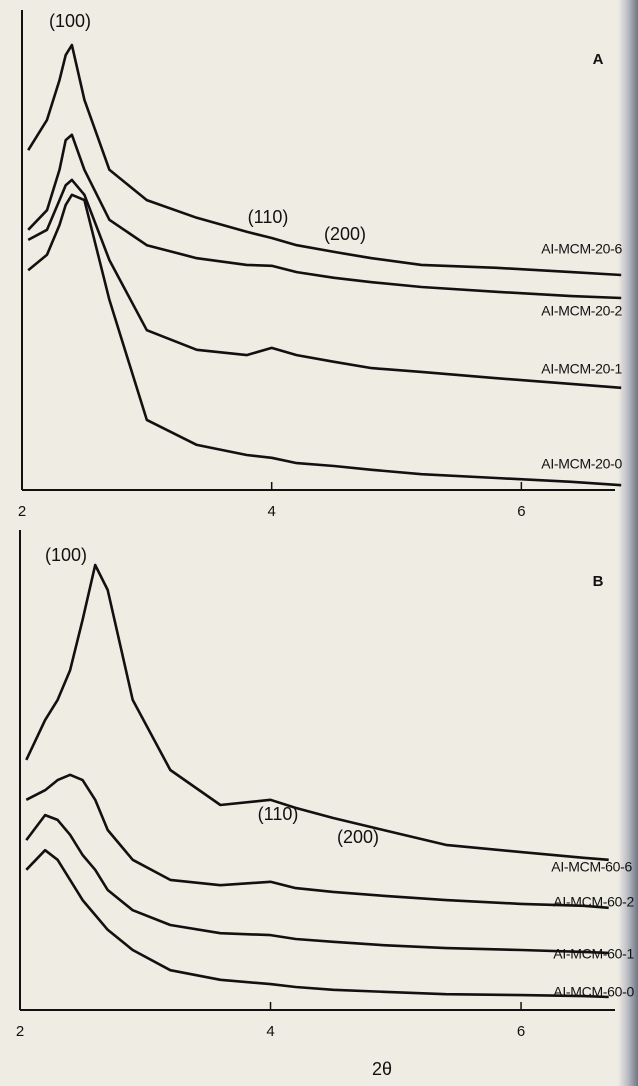 Image resolution: width=638 pixels, height=1086 pixels. I want to click on series-label: AI-MCM-60-1, so click(593, 954).